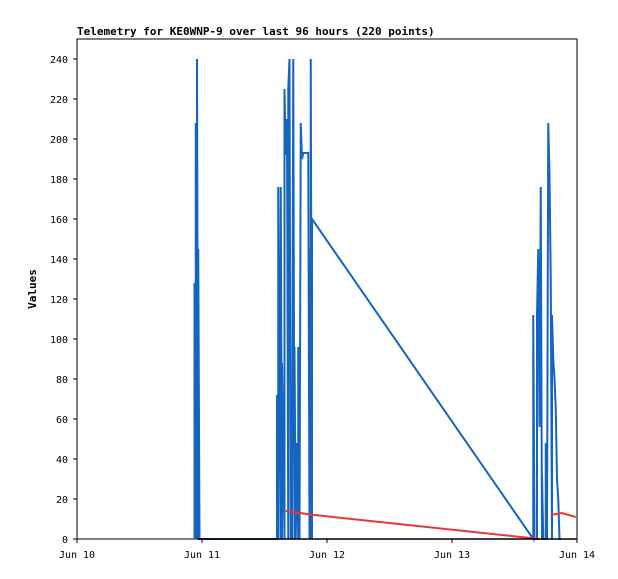 The image size is (618, 579). I want to click on y-tick-label: 160, so click(59, 220).